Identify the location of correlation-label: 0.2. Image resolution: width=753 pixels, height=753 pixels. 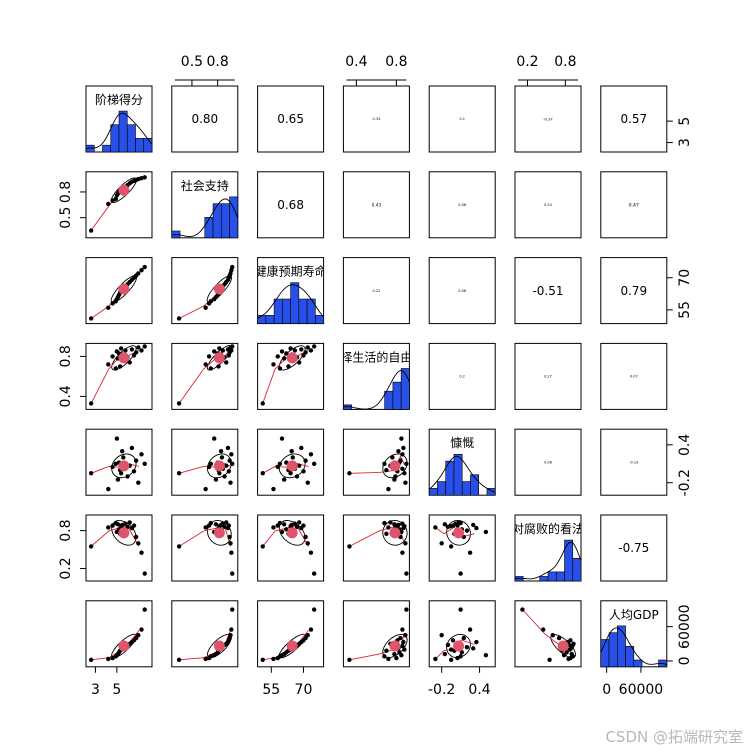
(462, 377).